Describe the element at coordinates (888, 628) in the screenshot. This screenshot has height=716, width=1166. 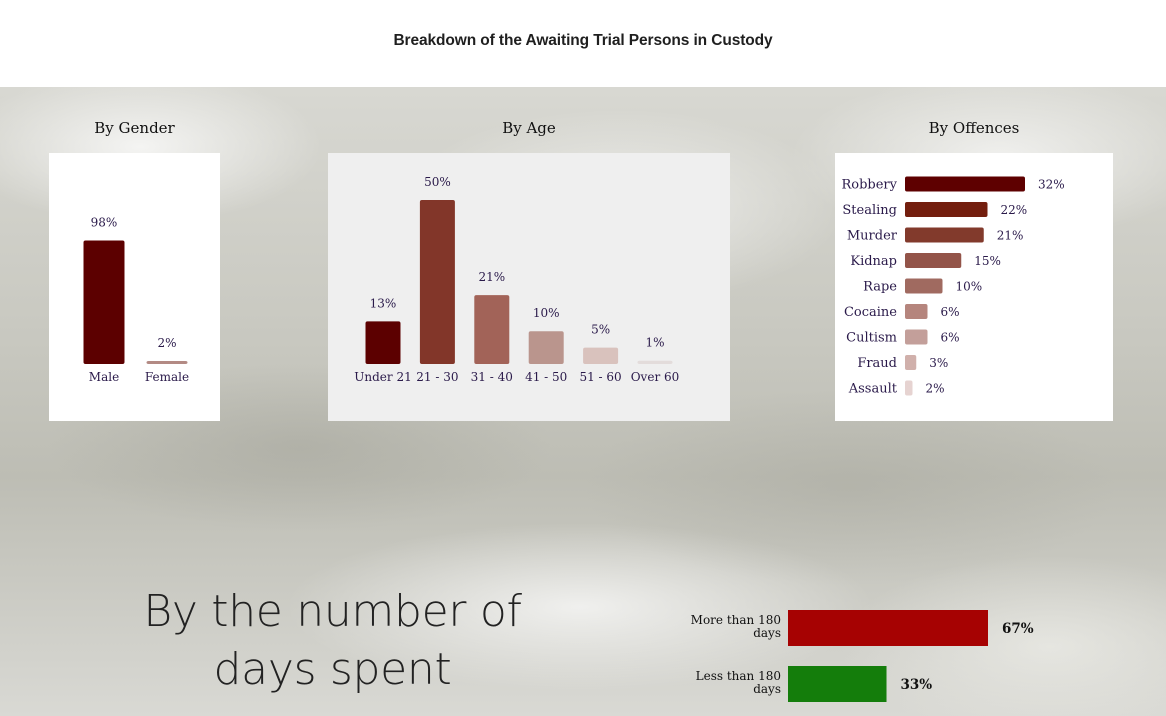
I see `bar-more-than-180-days` at that location.